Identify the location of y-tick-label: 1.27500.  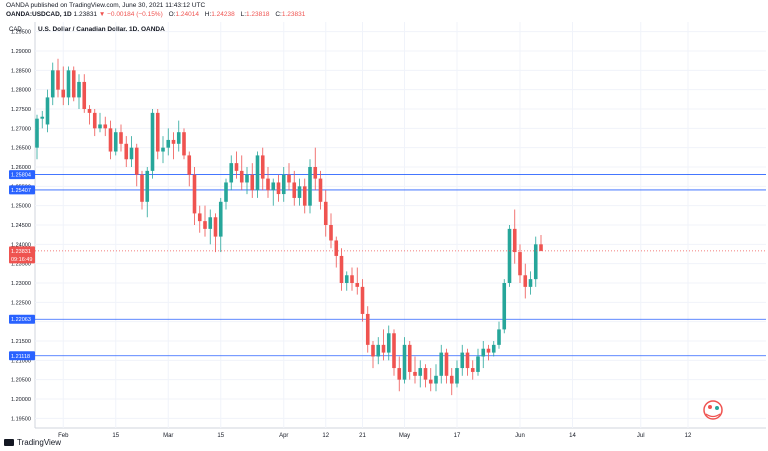
(21, 110).